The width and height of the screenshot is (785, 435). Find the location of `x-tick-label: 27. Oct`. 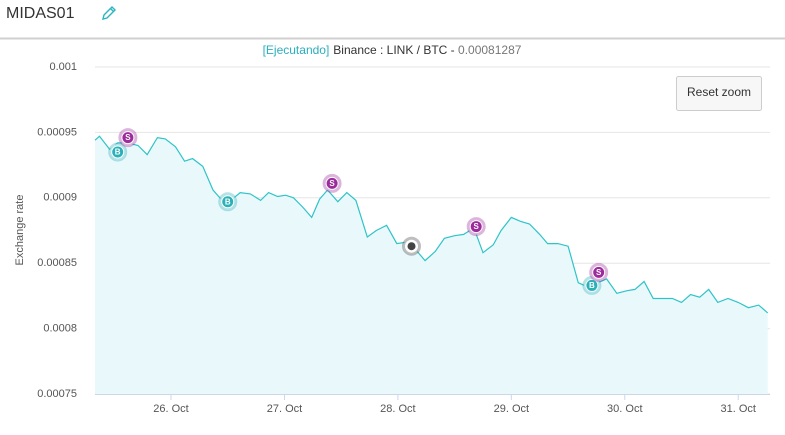

x-tick-label: 27. Oct is located at coordinates (284, 409).